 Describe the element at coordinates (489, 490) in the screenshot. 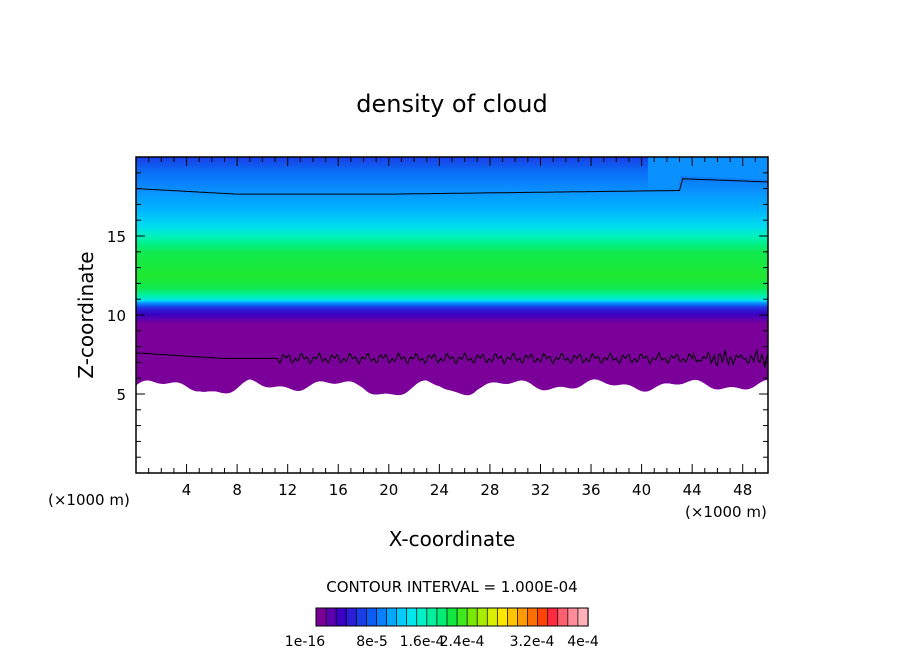

I see `x-tick-label: 28` at that location.